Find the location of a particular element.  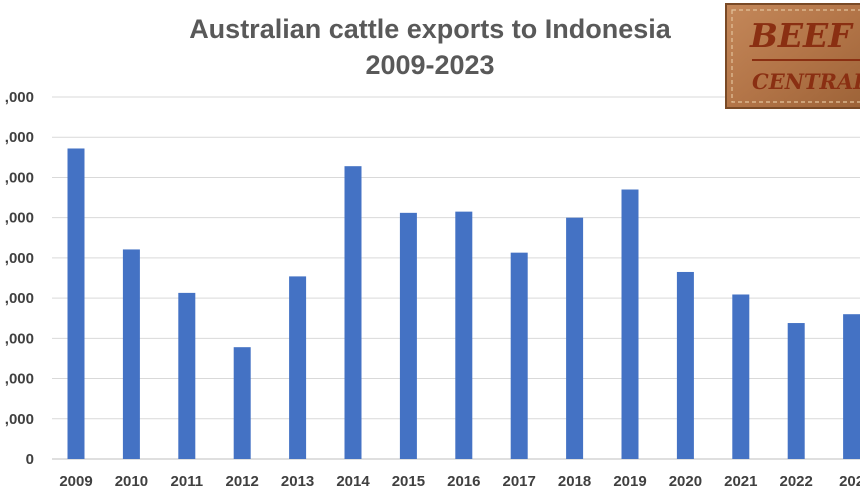

x-tick-label: 2017 is located at coordinates (519, 481).